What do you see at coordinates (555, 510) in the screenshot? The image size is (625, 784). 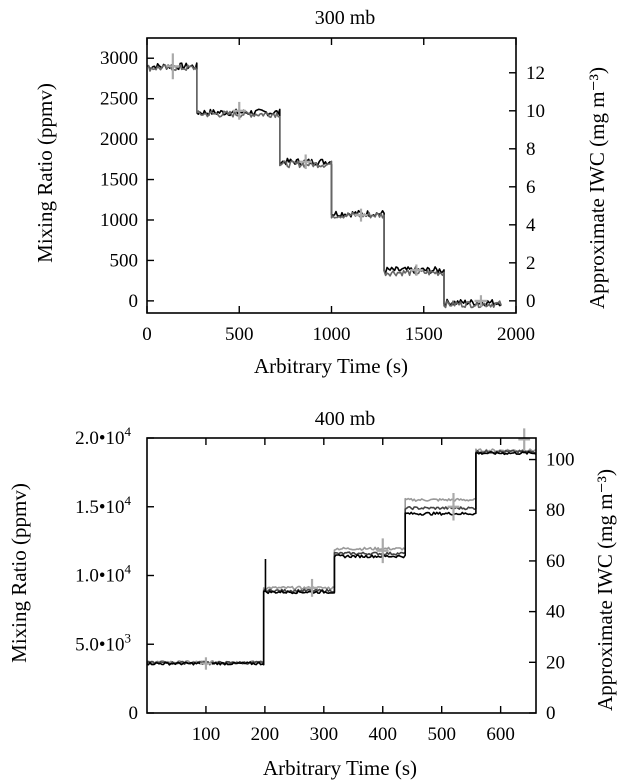 I see `y2-tick-label: 80` at bounding box center [555, 510].